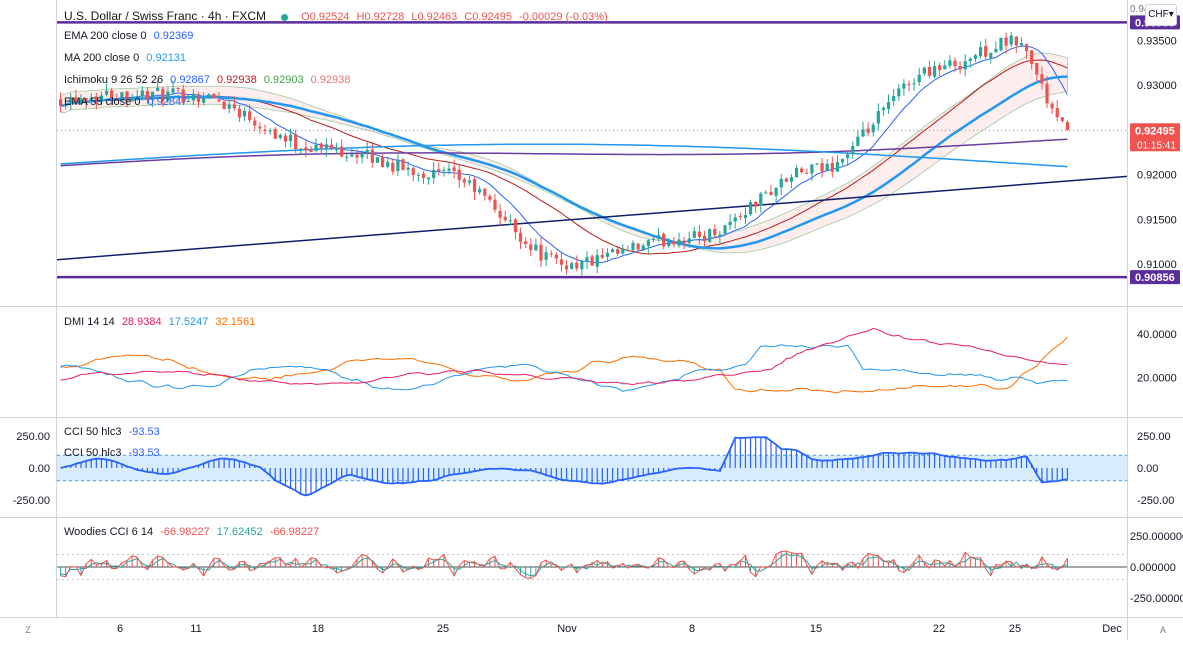 Image resolution: width=1183 pixels, height=645 pixels. Describe the element at coordinates (618, 360) in the screenshot. I see `dmi-pane: 40.0000 20.0000` at that location.